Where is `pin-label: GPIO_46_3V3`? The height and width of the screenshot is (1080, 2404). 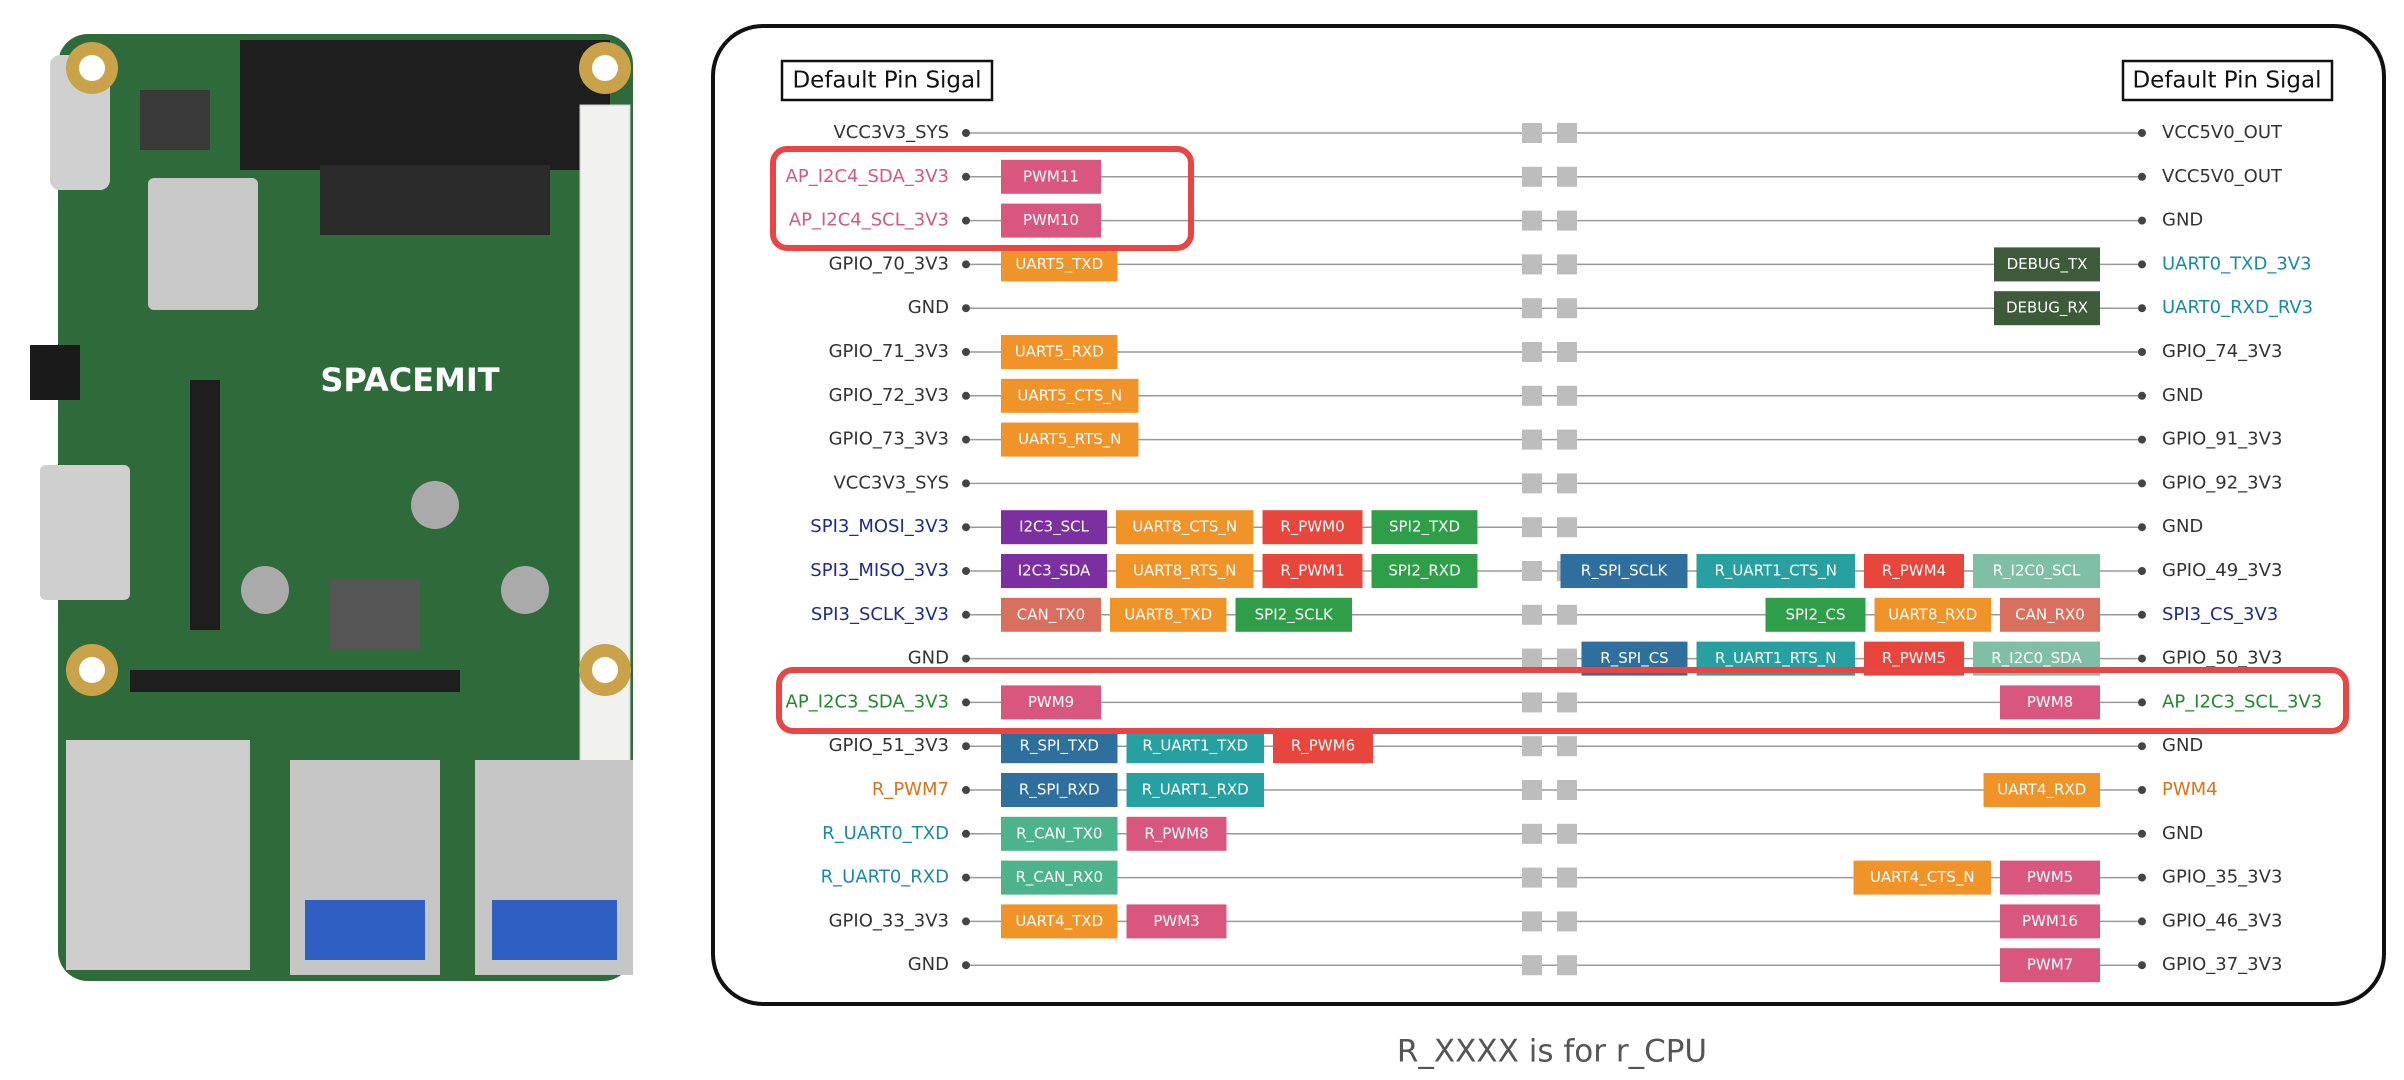 pin-label: GPIO_46_3V3 is located at coordinates (2222, 920).